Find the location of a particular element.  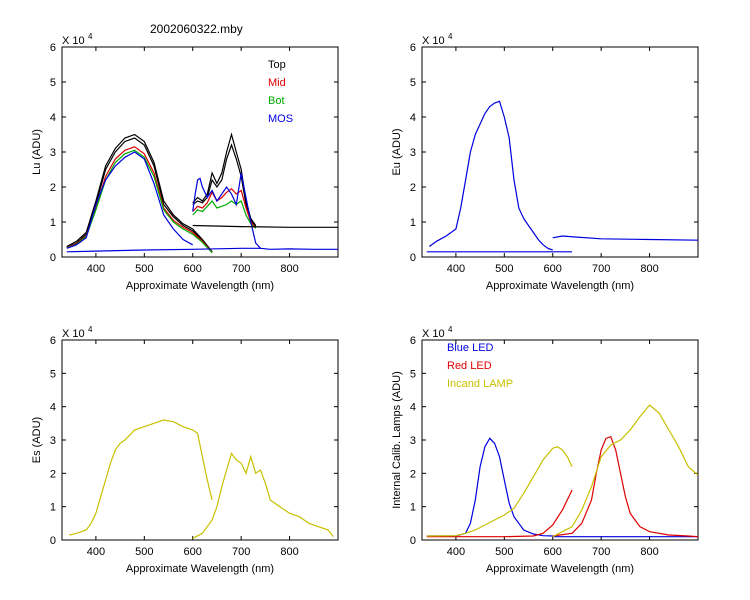

y-axis-label: Internal Calib. Lamps (ADU) is located at coordinates (397, 440).